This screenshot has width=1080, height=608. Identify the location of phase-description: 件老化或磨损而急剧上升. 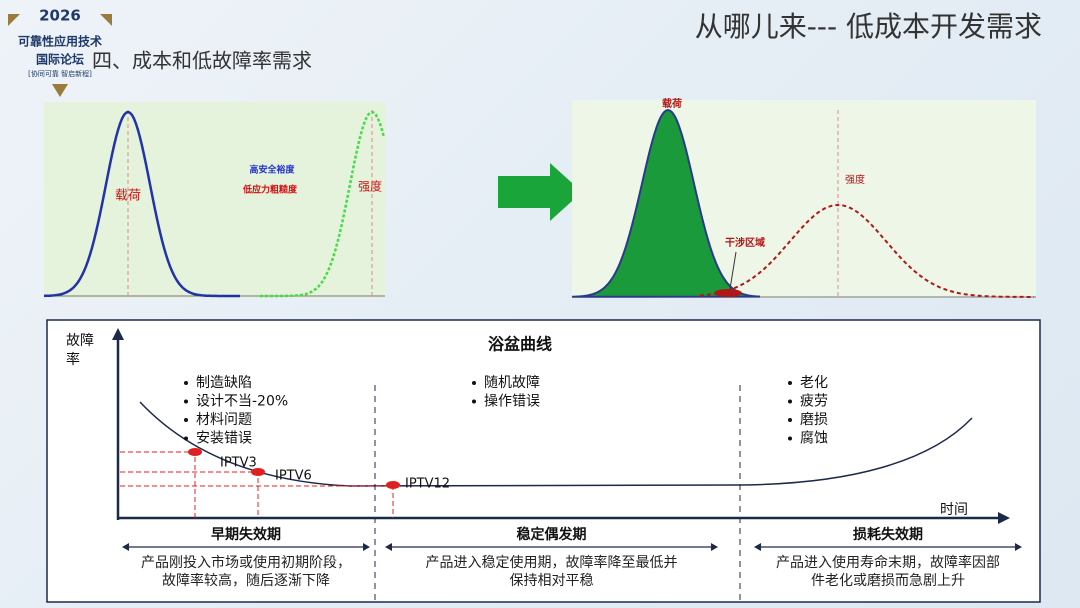
(888, 581).